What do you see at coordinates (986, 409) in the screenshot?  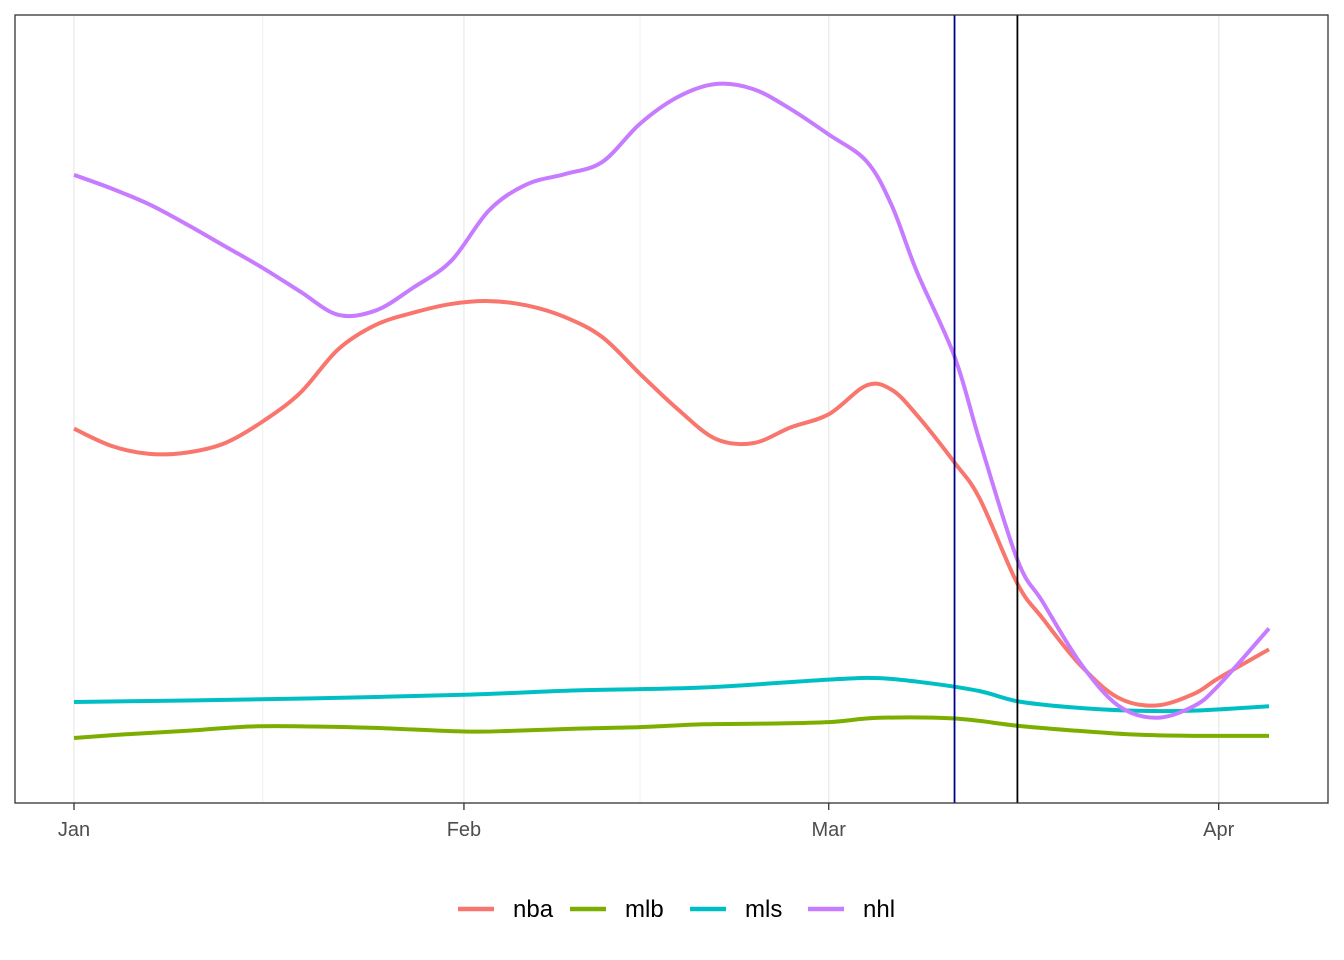 I see `reference-line-layer` at bounding box center [986, 409].